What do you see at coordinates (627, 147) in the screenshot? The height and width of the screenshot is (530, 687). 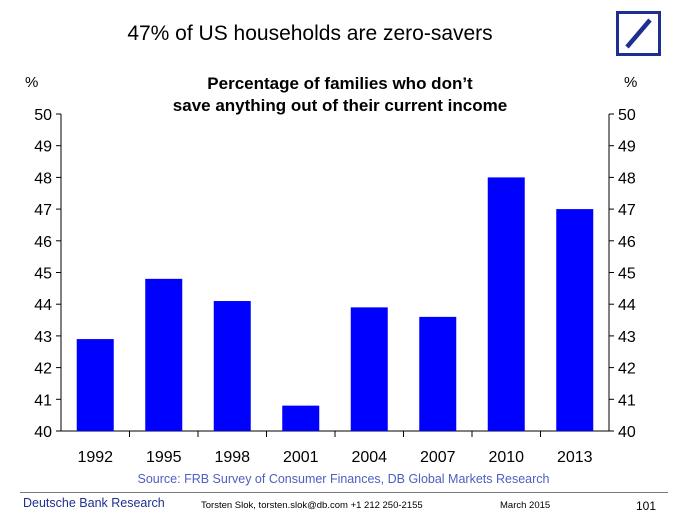 I see `y-tick-label-right: 49` at bounding box center [627, 147].